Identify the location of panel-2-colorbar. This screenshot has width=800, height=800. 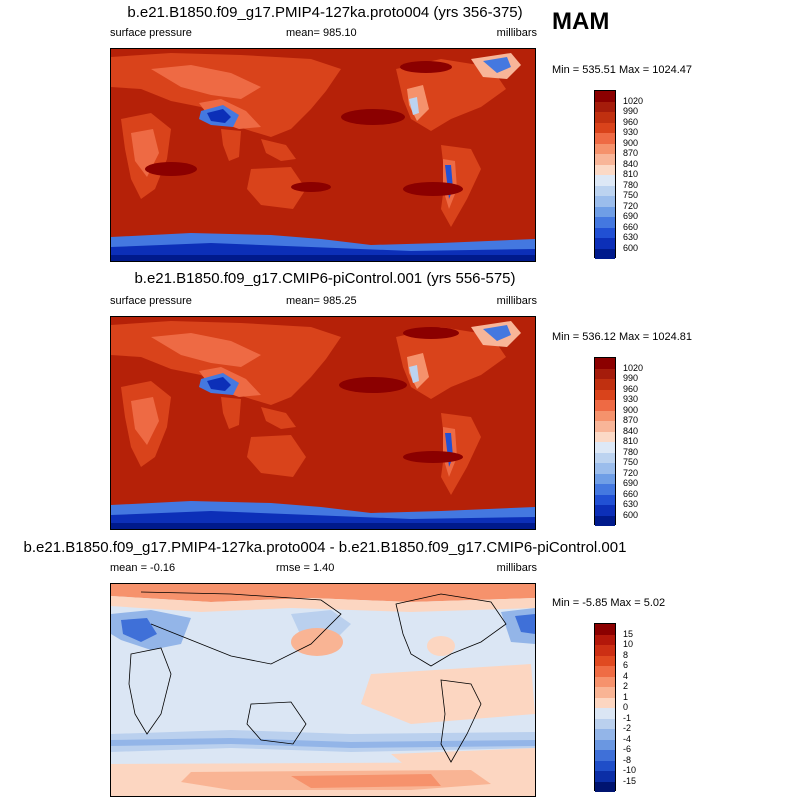
(605, 441).